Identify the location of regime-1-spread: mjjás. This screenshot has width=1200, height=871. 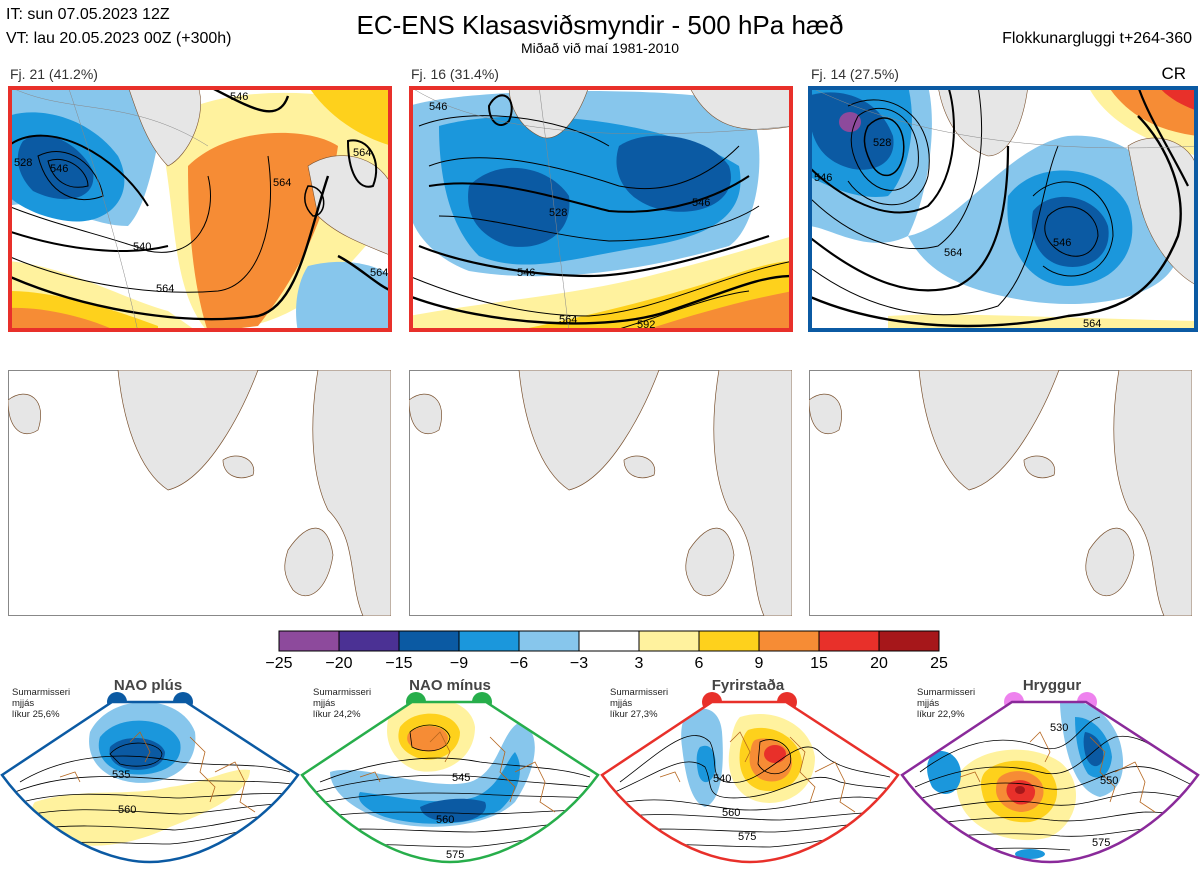
(23, 703).